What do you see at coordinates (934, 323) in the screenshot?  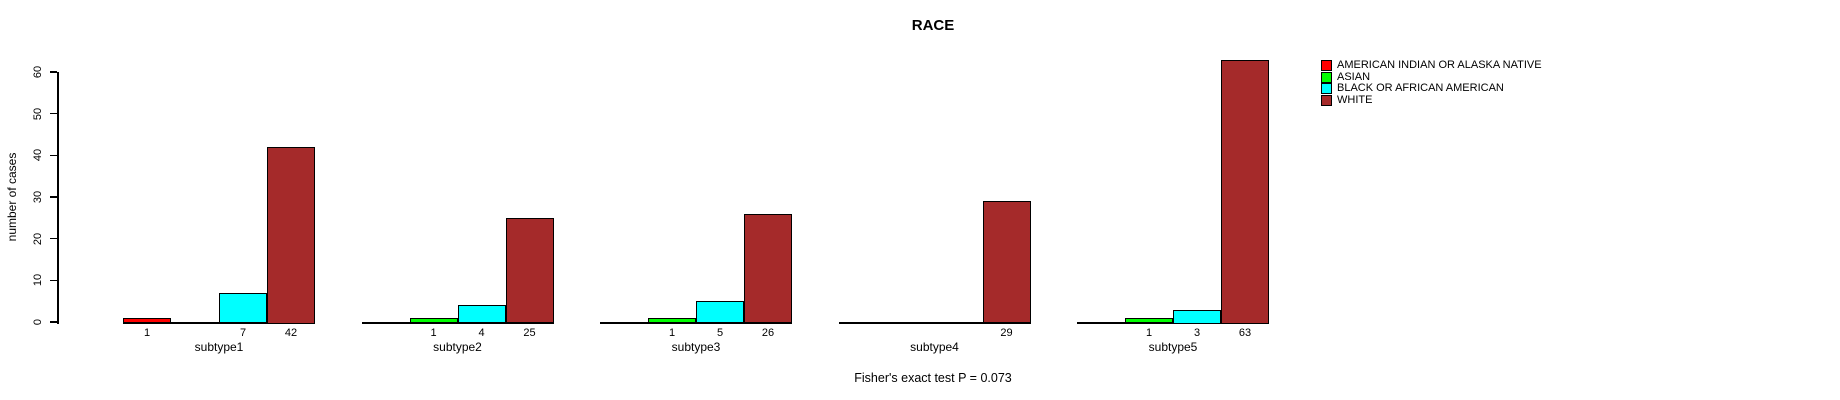 I see `group-baseline` at bounding box center [934, 323].